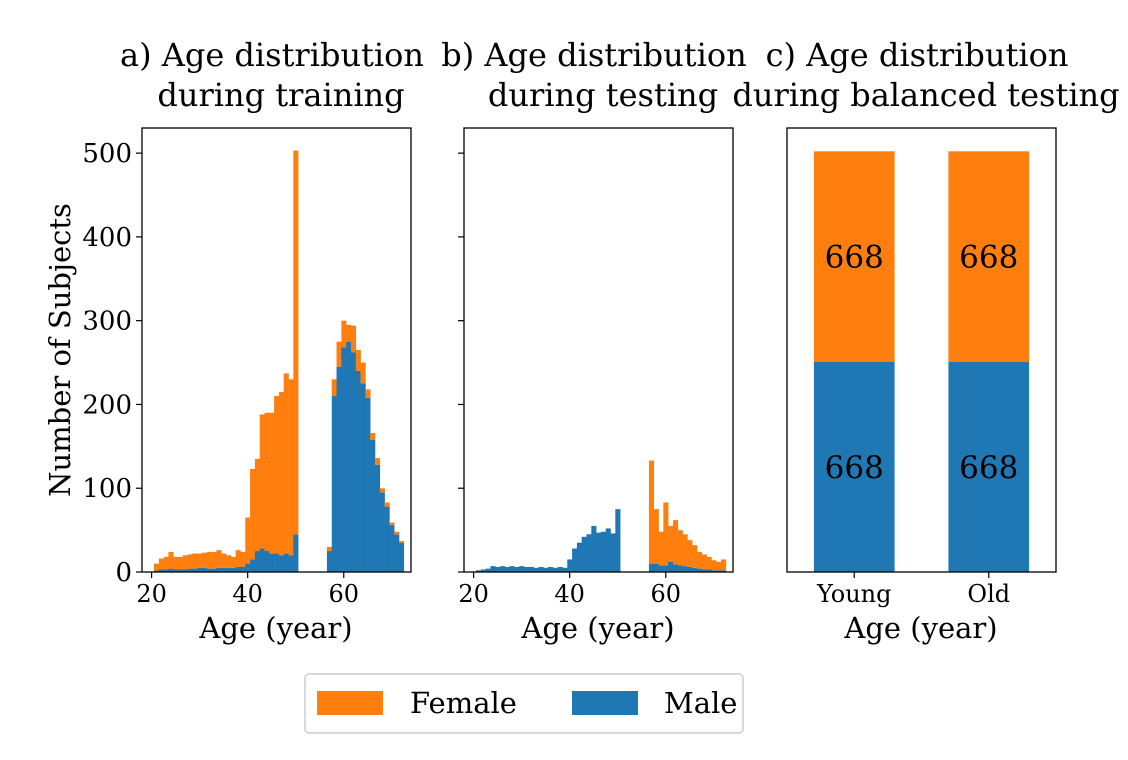 The image size is (1128, 760). I want to click on xtick-label-balanced: Old, so click(988, 594).